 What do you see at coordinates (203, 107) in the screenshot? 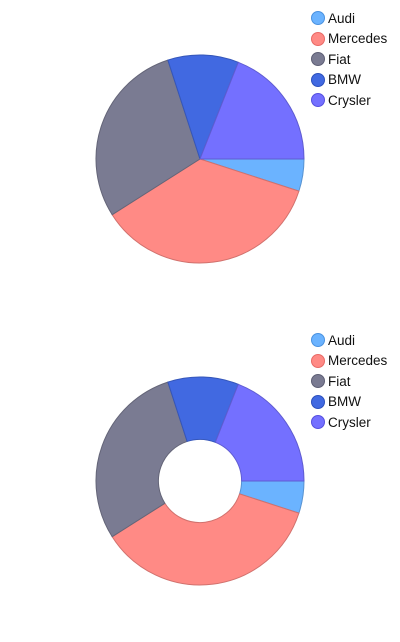
I see `slice-bmw` at bounding box center [203, 107].